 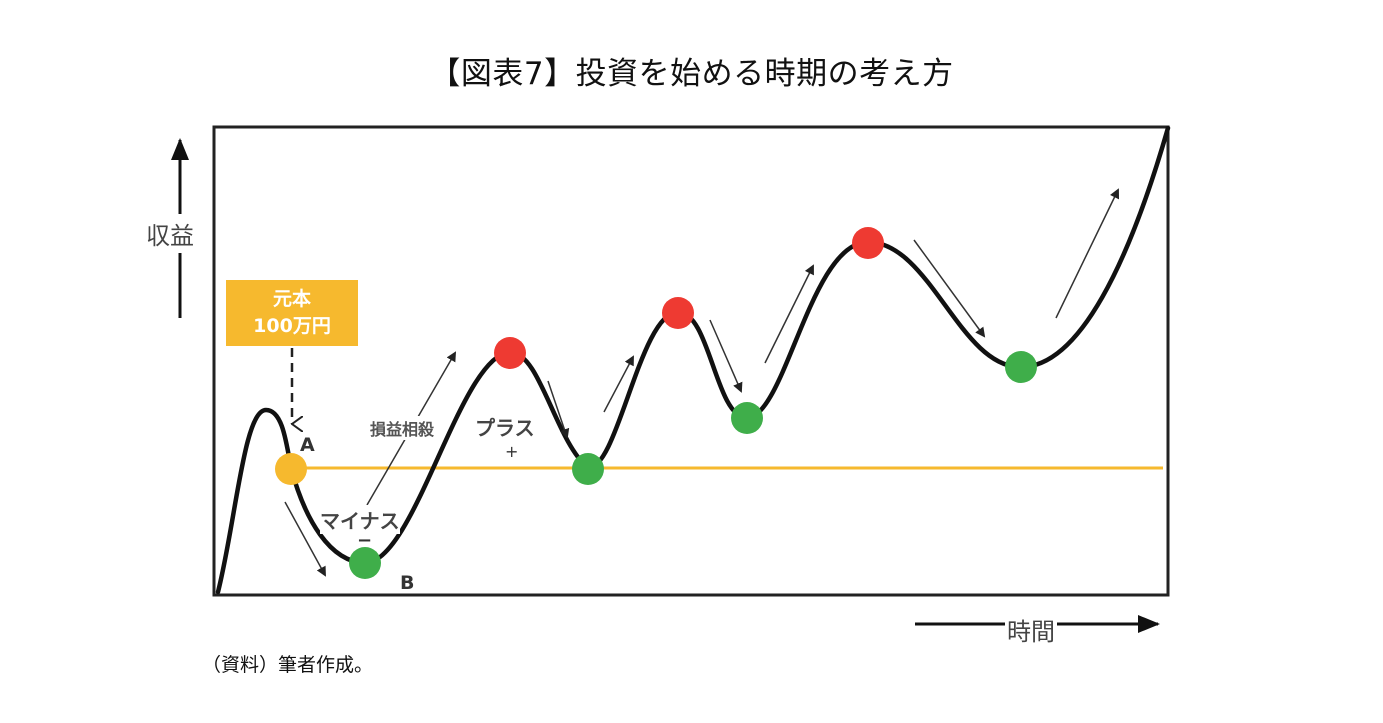 I want to click on offset-label: 損益相殺, so click(x=402, y=428).